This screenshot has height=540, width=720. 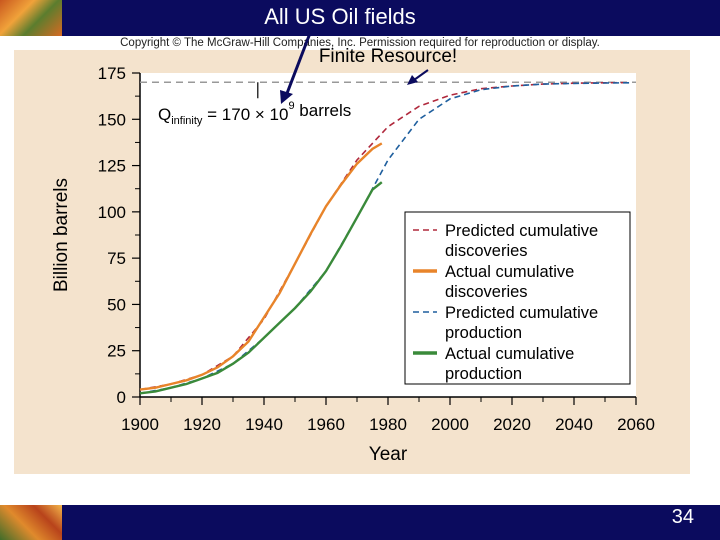 What do you see at coordinates (31, 18) in the screenshot?
I see `corner-artwork-top` at bounding box center [31, 18].